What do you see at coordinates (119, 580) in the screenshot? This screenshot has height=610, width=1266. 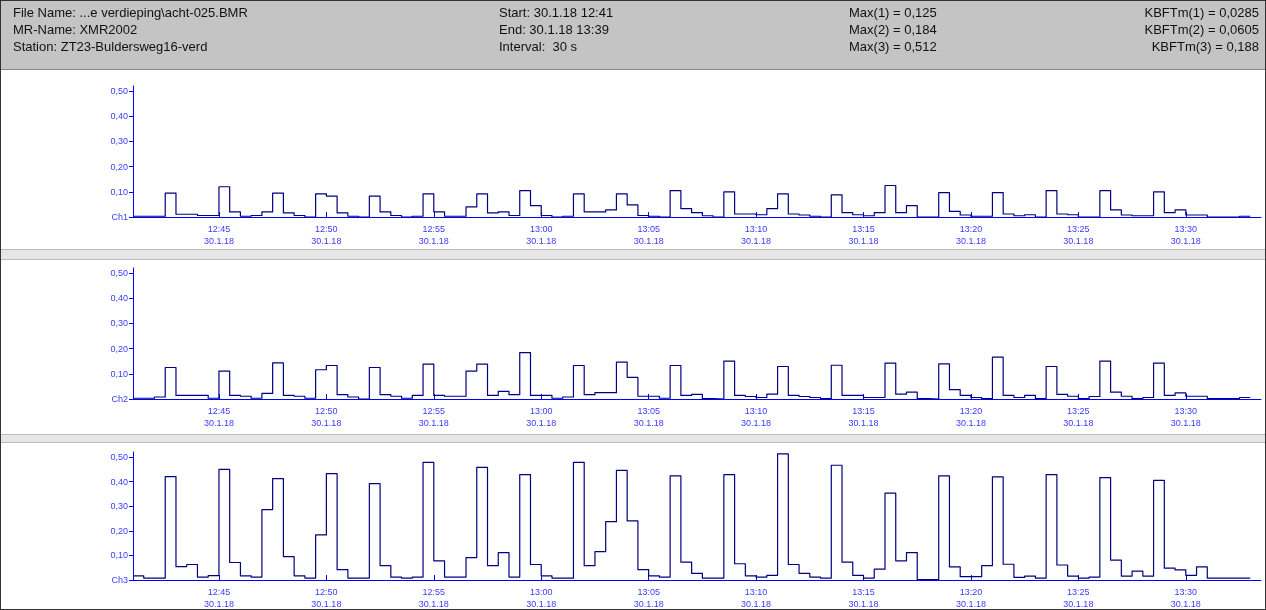 I see `y-tick-label: Ch3` at bounding box center [119, 580].